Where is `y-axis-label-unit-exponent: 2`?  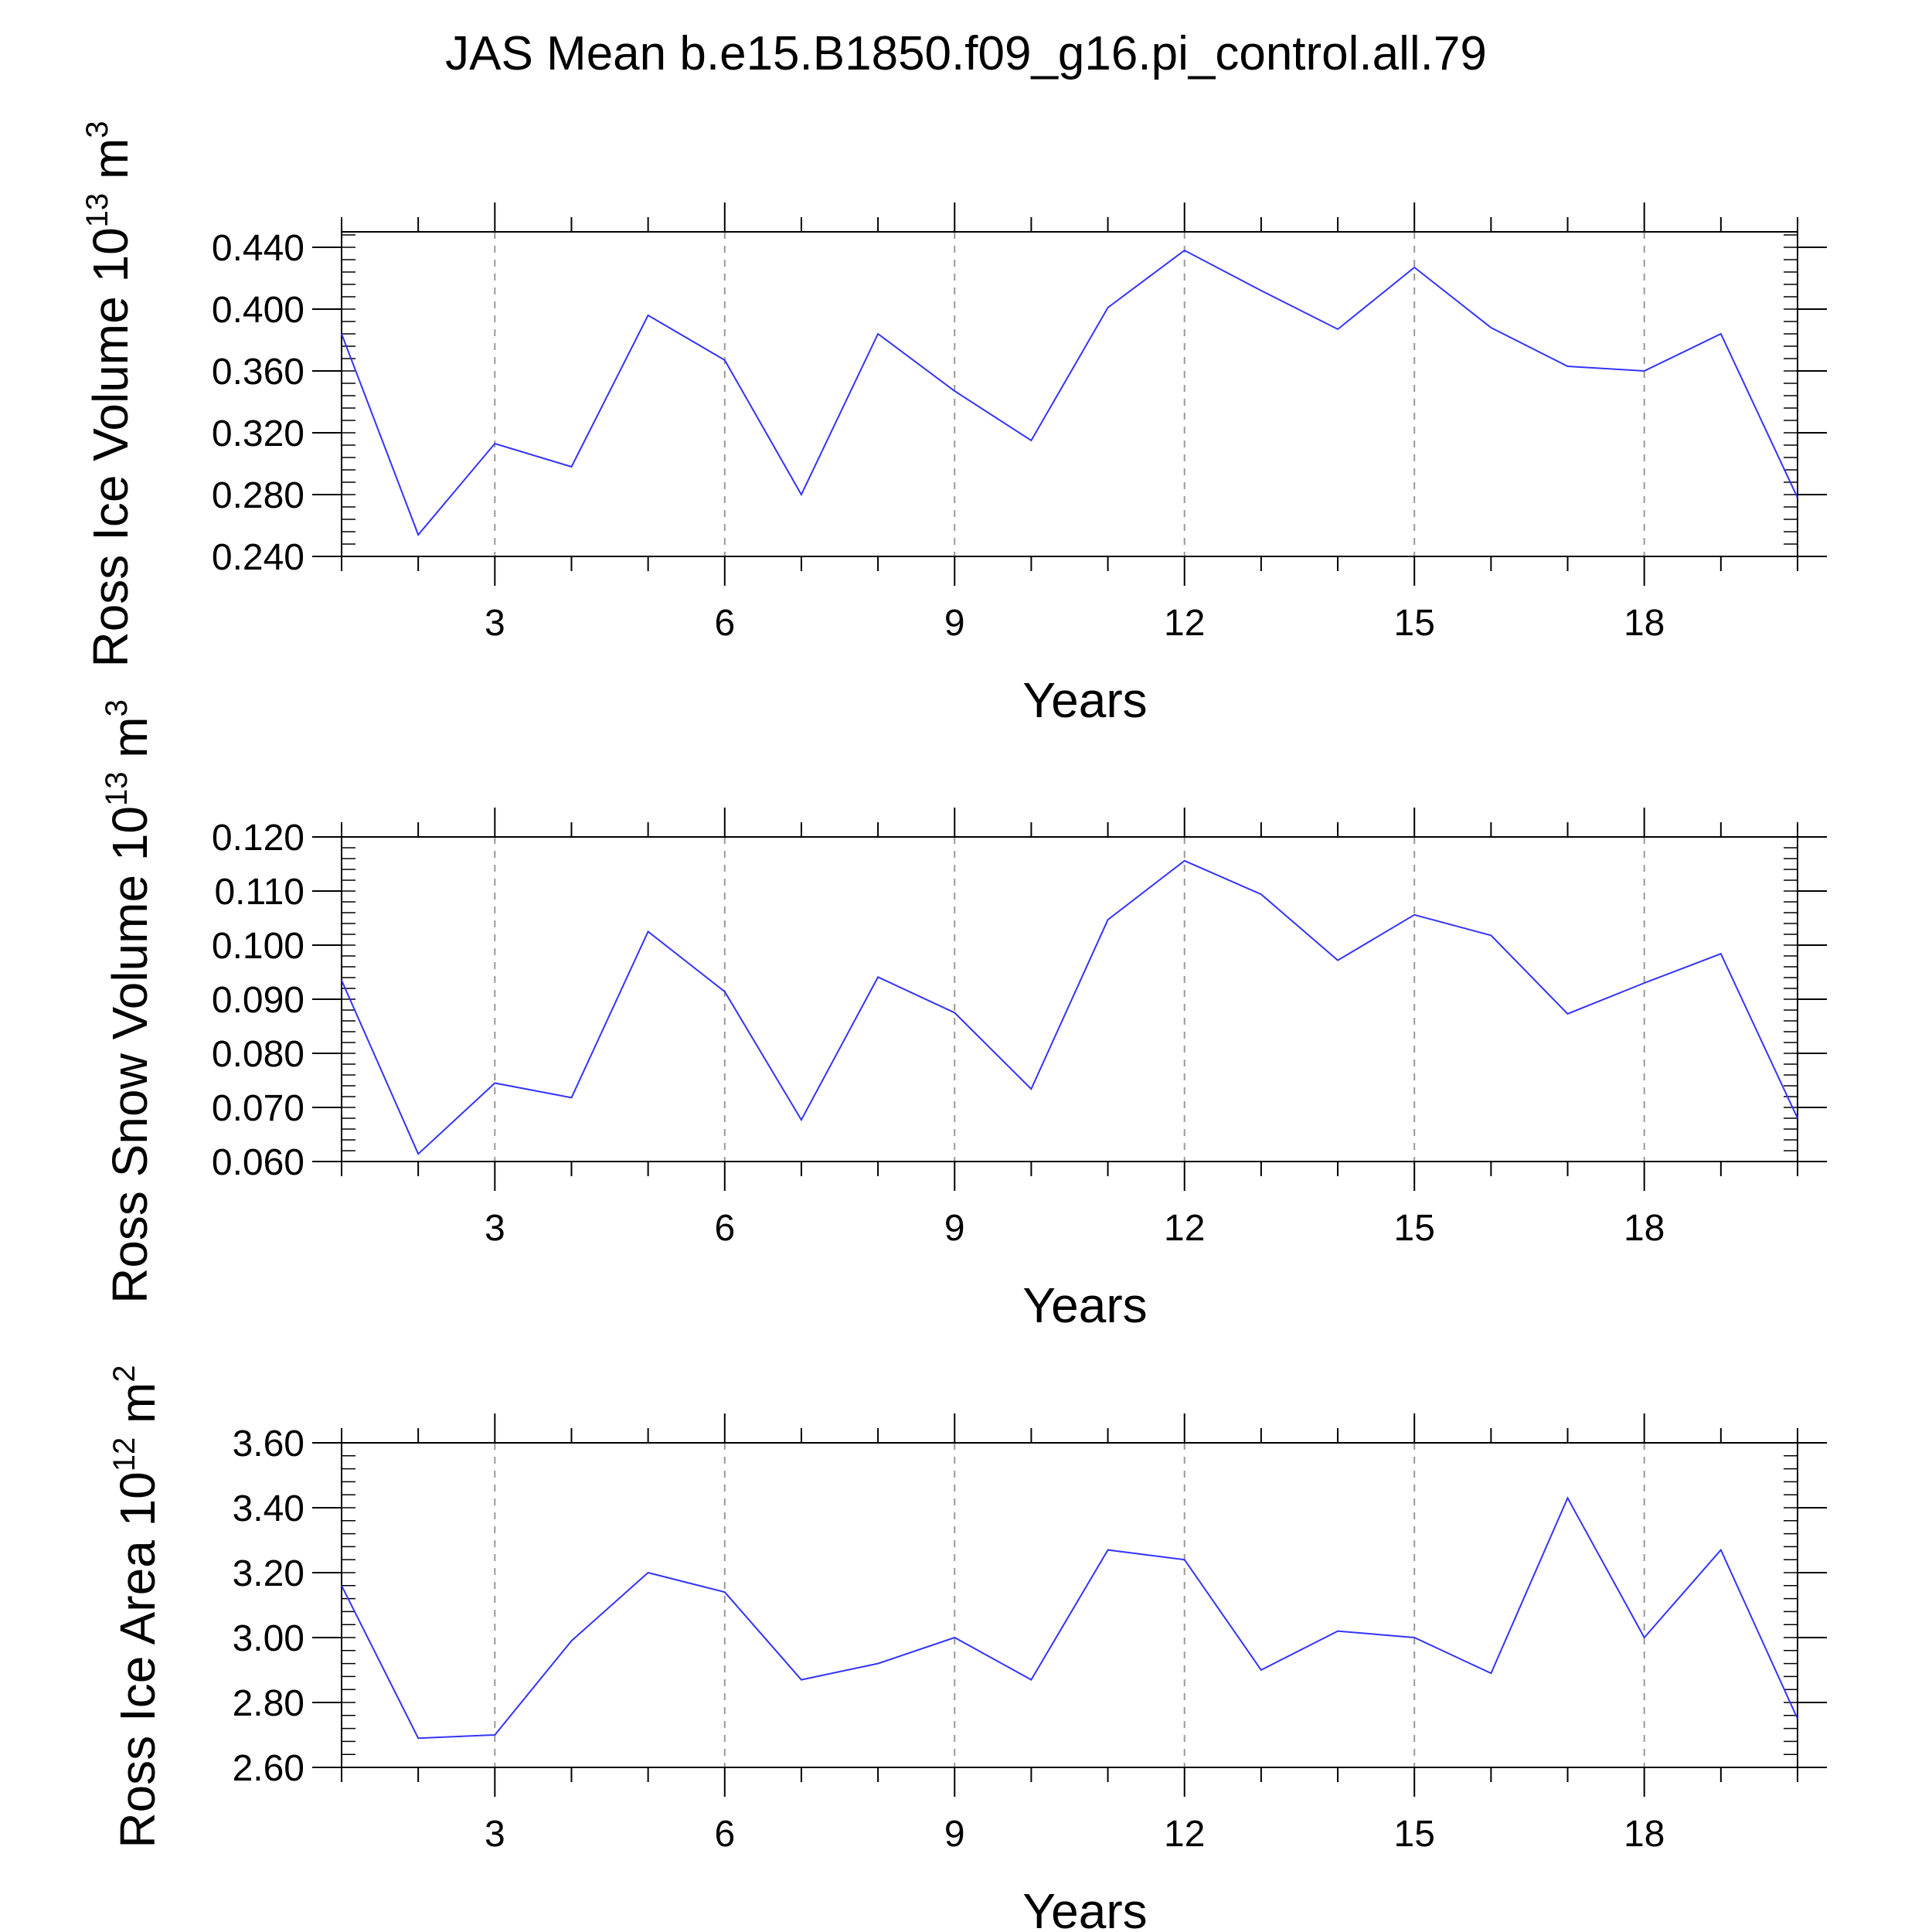
y-axis-label-unit-exponent: 2 is located at coordinates (124, 1374).